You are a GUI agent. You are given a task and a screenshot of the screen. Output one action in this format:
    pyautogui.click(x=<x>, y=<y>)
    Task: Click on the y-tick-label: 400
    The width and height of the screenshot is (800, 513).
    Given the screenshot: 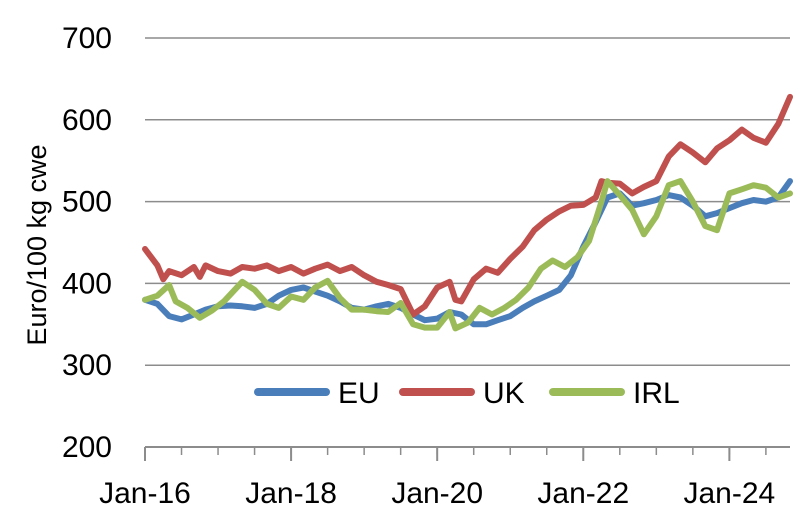 What is the action you would take?
    pyautogui.click(x=87, y=283)
    